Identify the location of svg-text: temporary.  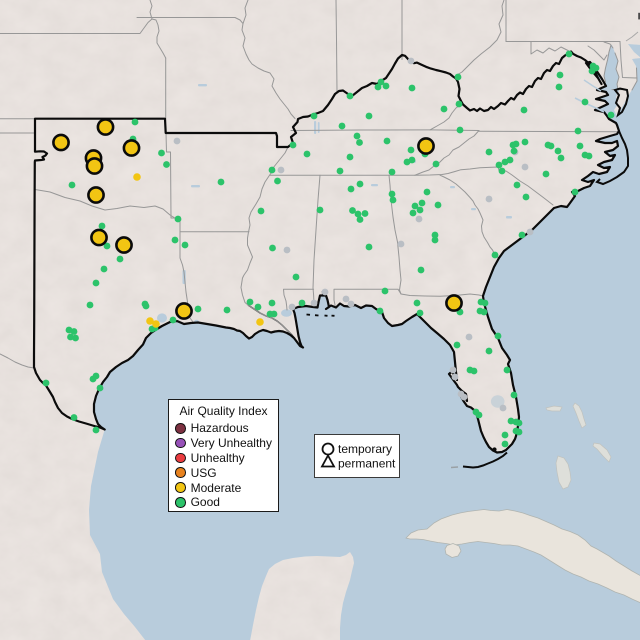
(365, 449).